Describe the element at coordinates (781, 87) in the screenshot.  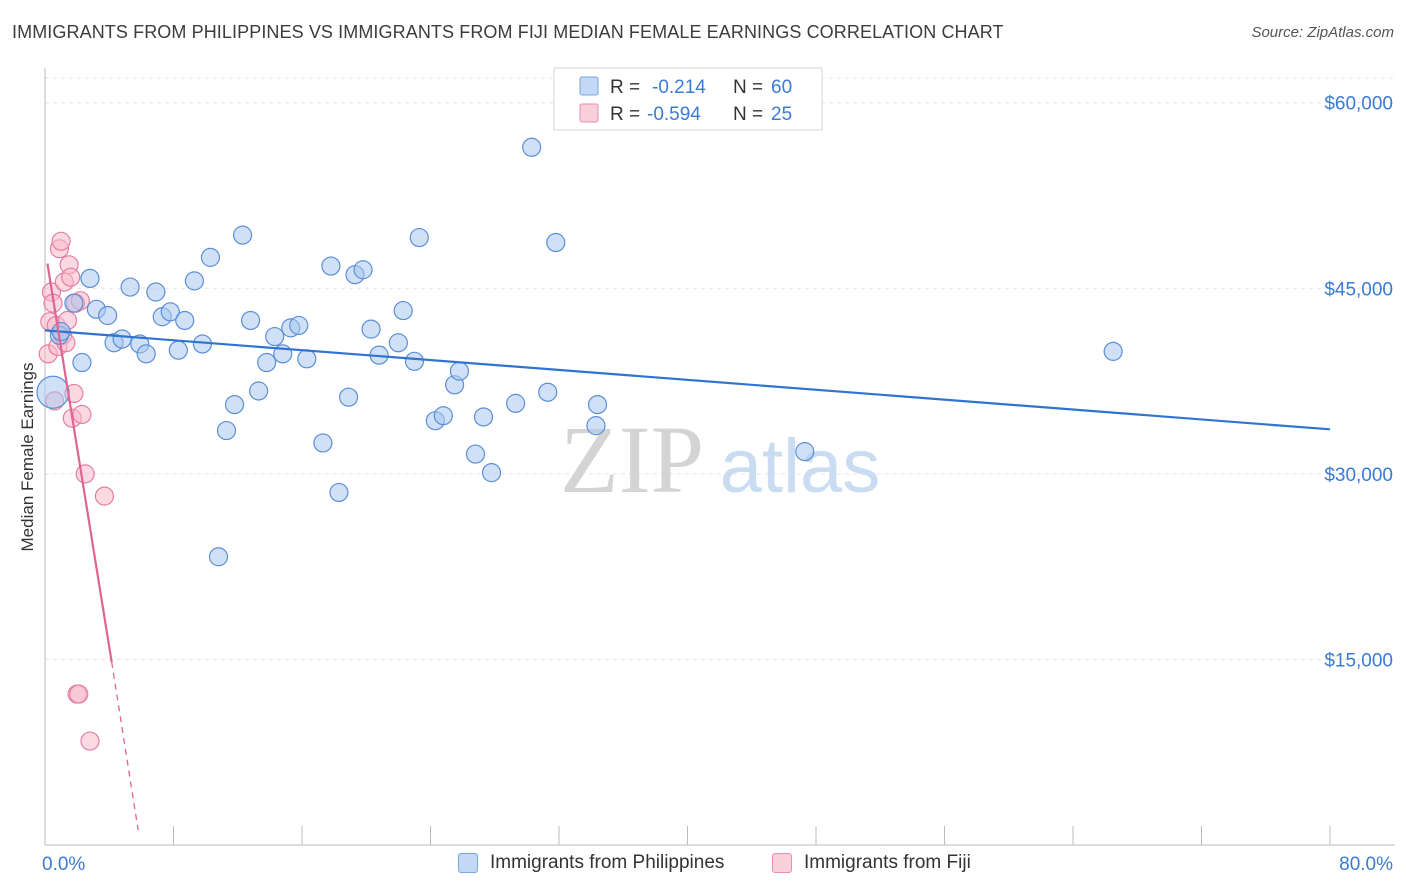
I see `stats-n-value-1: 60` at that location.